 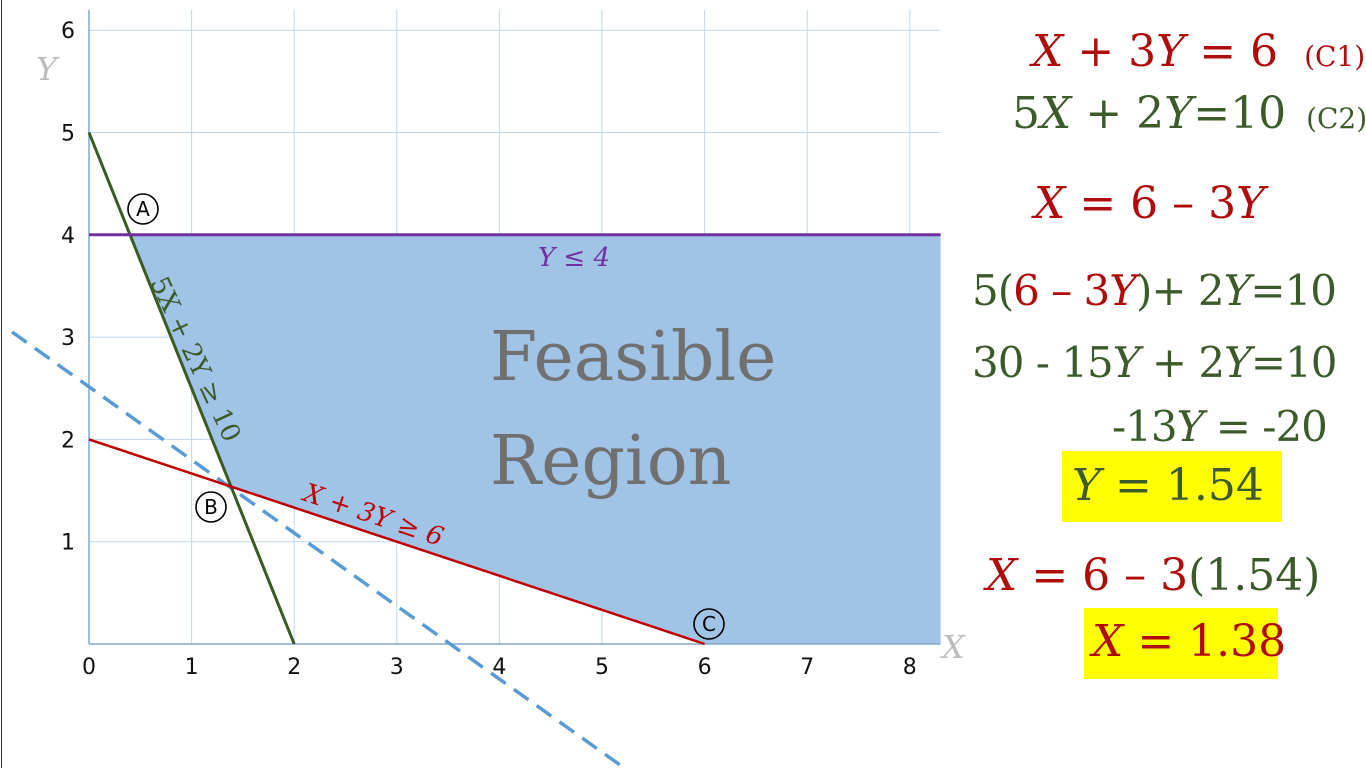 What do you see at coordinates (1150, 203) in the screenshot?
I see `equation-x-in-terms-of-y: X = 6 – 3Y` at bounding box center [1150, 203].